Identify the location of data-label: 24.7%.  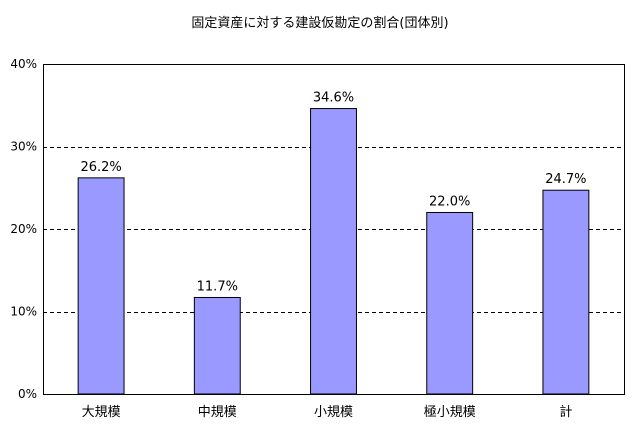
(565, 179).